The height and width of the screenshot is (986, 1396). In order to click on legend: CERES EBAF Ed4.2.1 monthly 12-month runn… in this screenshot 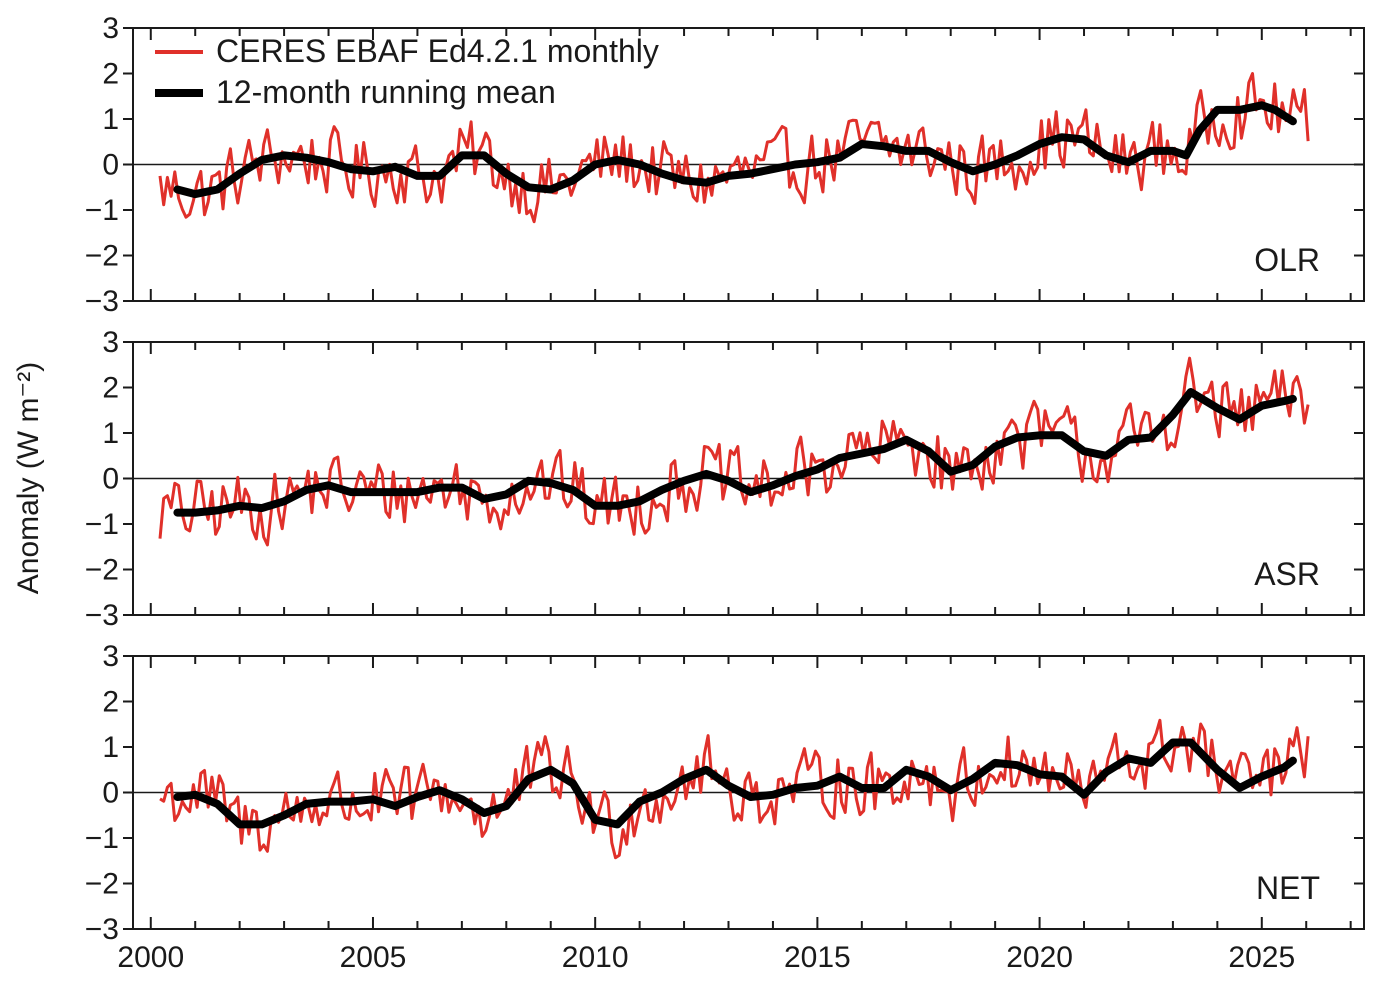, I will do `click(407, 71)`.